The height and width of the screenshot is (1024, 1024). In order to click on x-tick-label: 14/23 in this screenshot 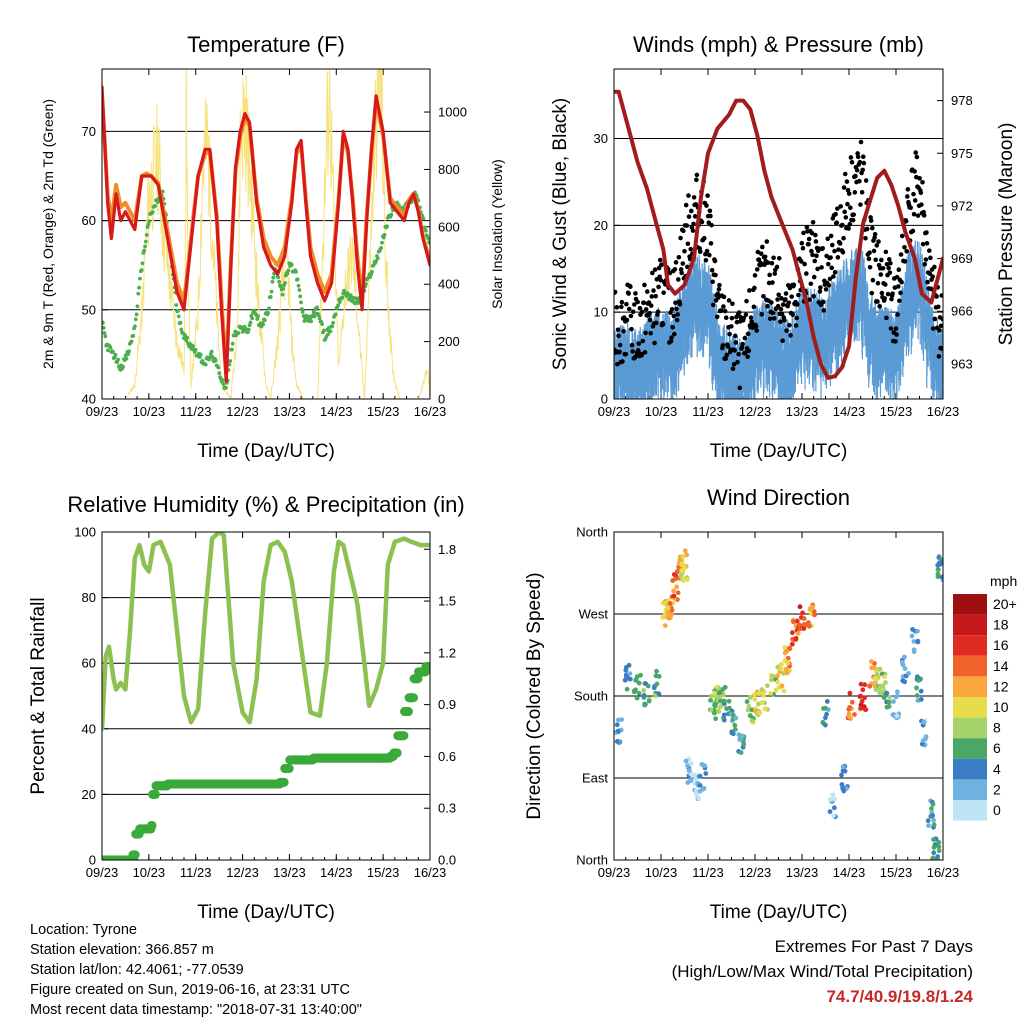, I will do `click(336, 872)`.